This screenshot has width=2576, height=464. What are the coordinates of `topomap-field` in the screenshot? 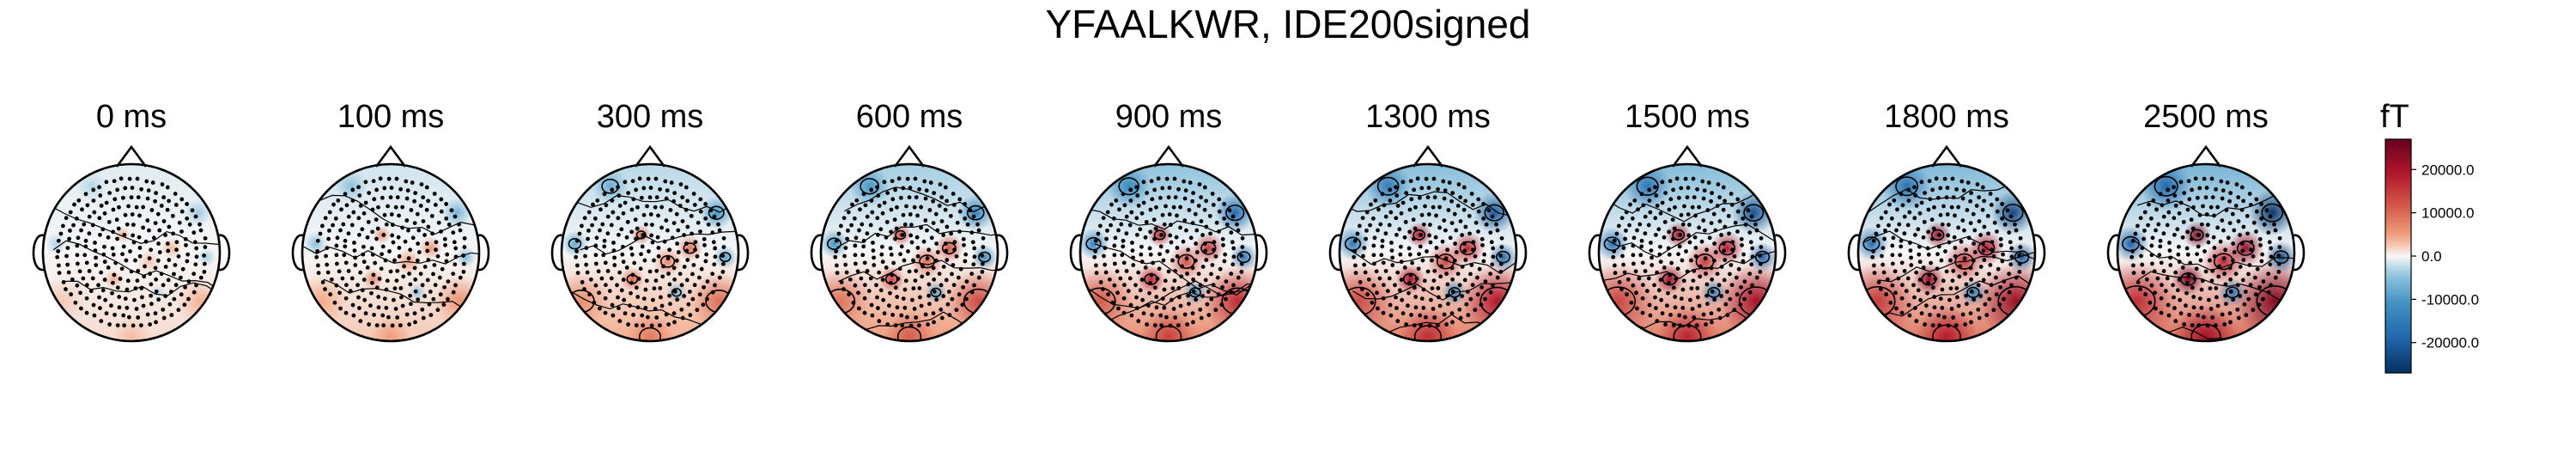 It's located at (132, 252).